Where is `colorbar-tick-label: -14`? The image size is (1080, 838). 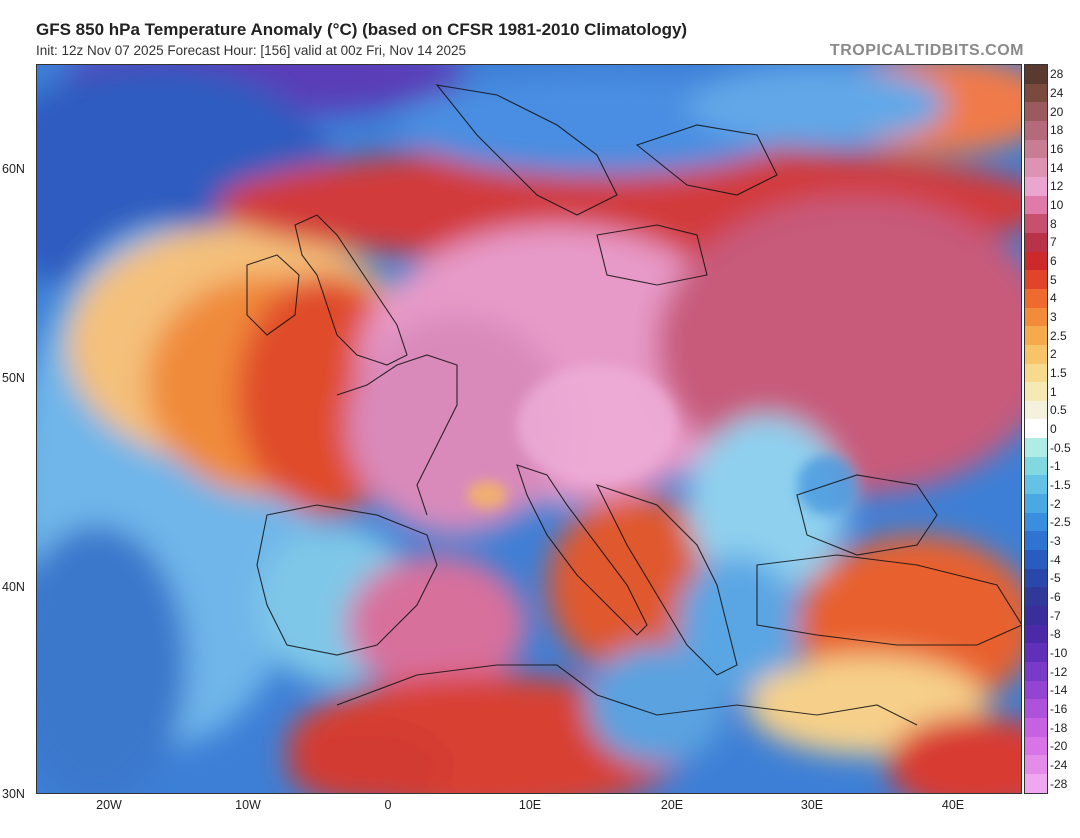 colorbar-tick-label: -14 is located at coordinates (1059, 690).